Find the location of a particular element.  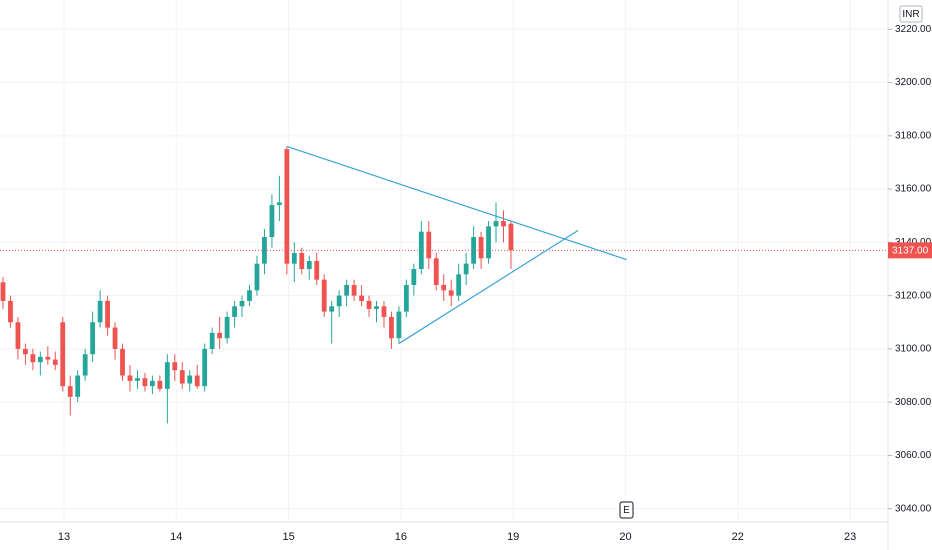

x-tick-label: 15 is located at coordinates (288, 537).